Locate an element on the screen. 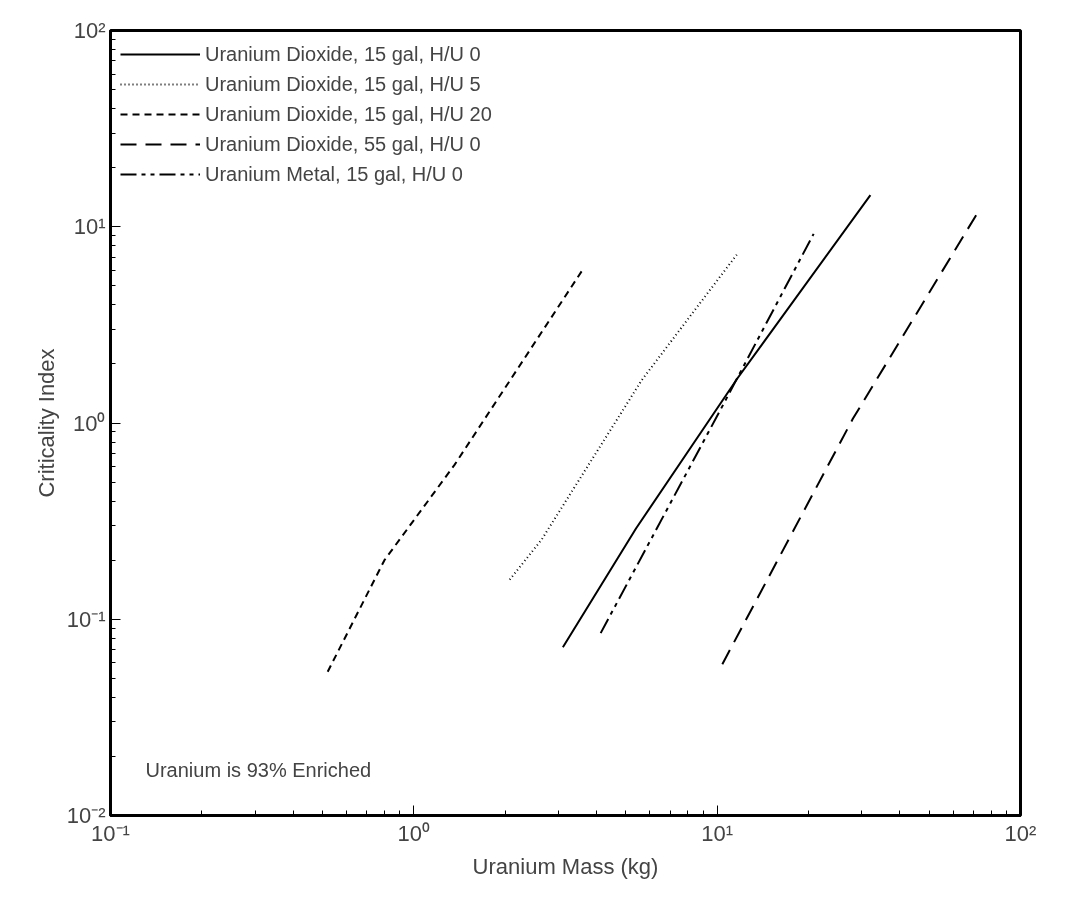 The height and width of the screenshot is (915, 1080). x-tick-label: 10⁰ is located at coordinates (414, 833).